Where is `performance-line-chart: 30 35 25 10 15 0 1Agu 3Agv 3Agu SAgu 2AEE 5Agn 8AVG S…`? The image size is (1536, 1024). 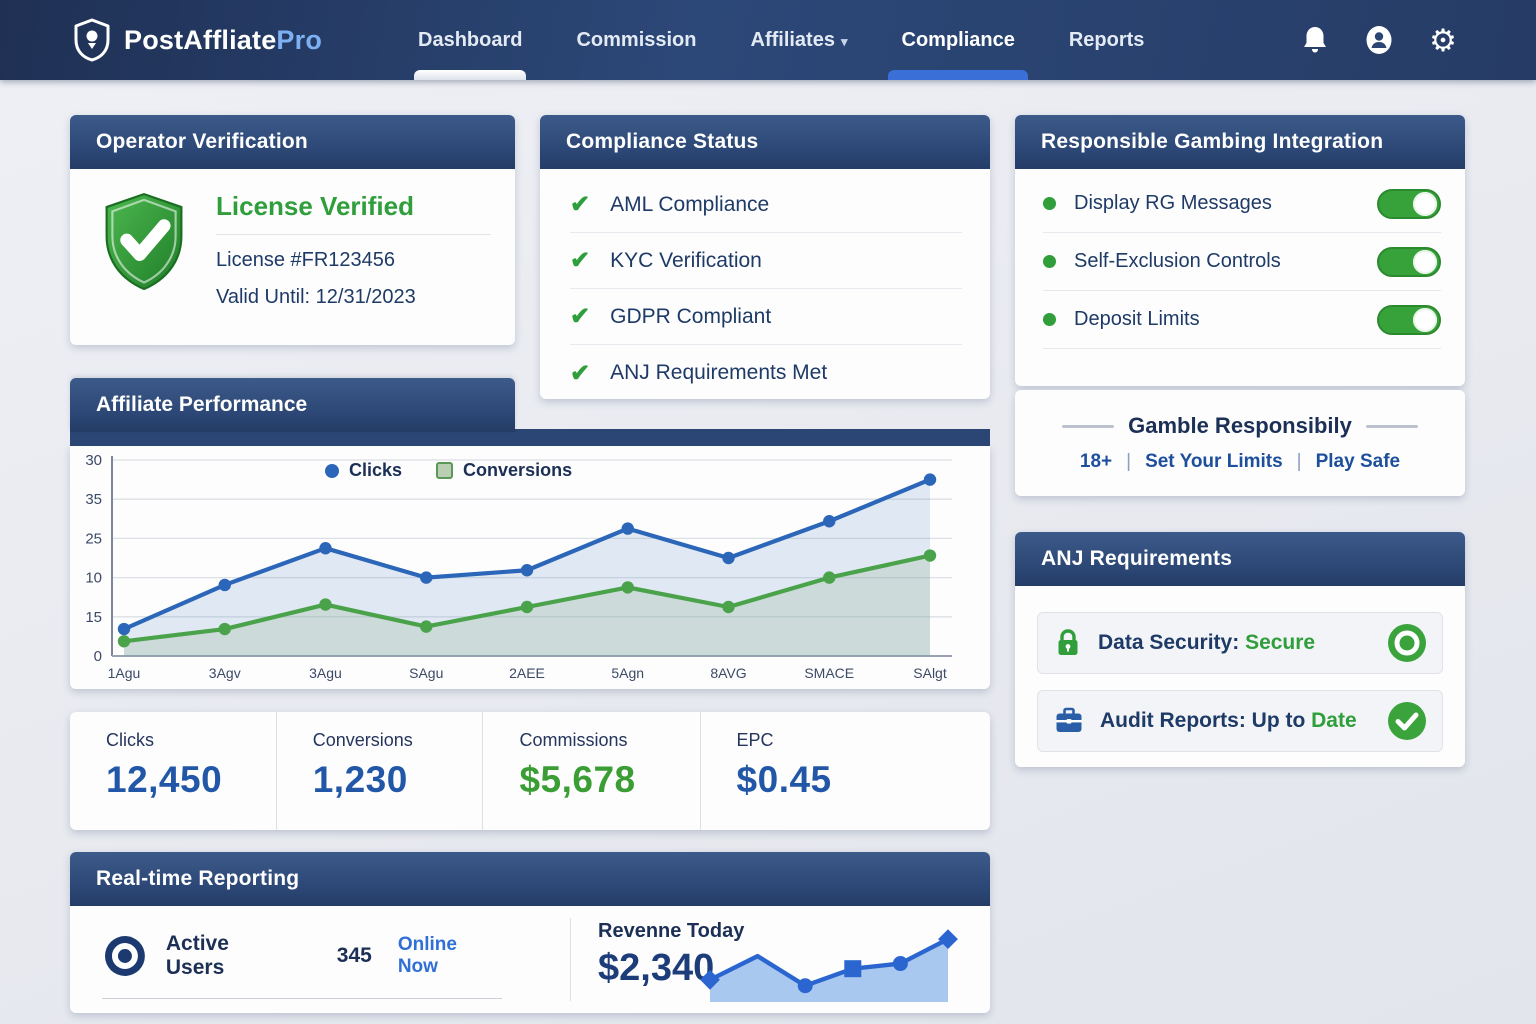 performance-line-chart: 30 35 25 10 15 0 1Agu 3Agv 3Agu SAgu 2AEE 5Agn 8AVG S… is located at coordinates (530, 565).